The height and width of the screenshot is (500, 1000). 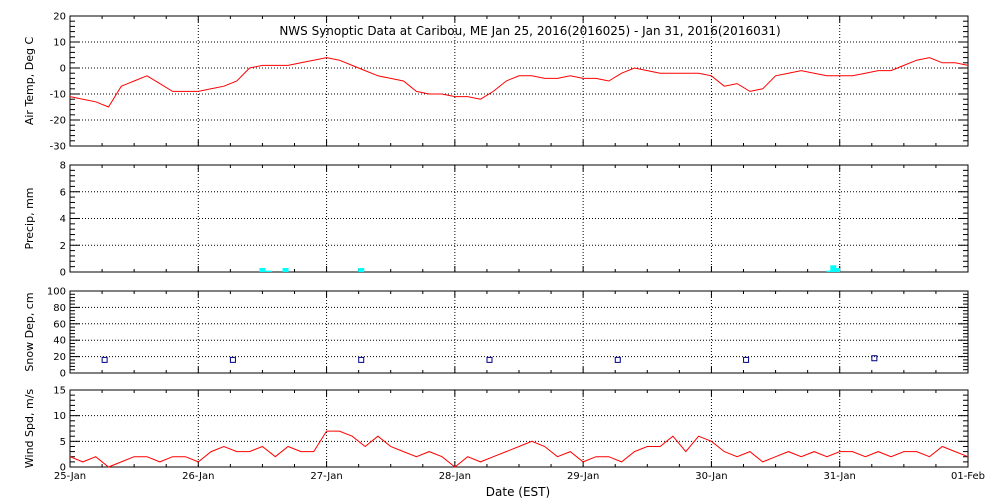 I want to click on y-tick-label: 4, so click(x=63, y=219).